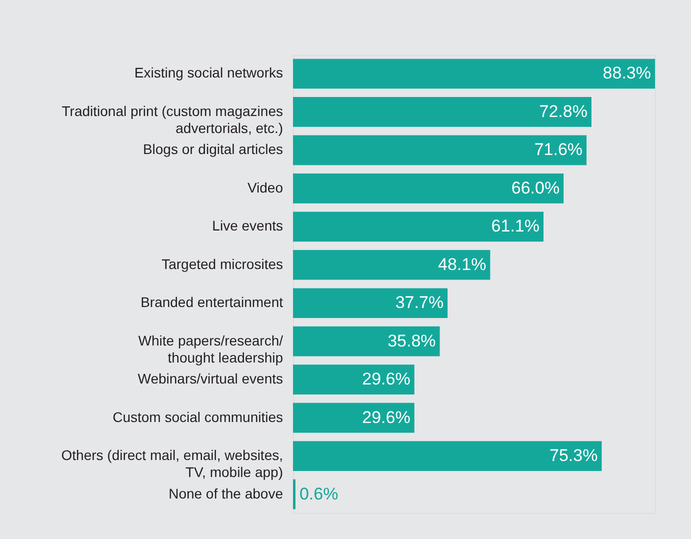  Describe the element at coordinates (265, 187) in the screenshot. I see `y-tick-label: Video` at that location.